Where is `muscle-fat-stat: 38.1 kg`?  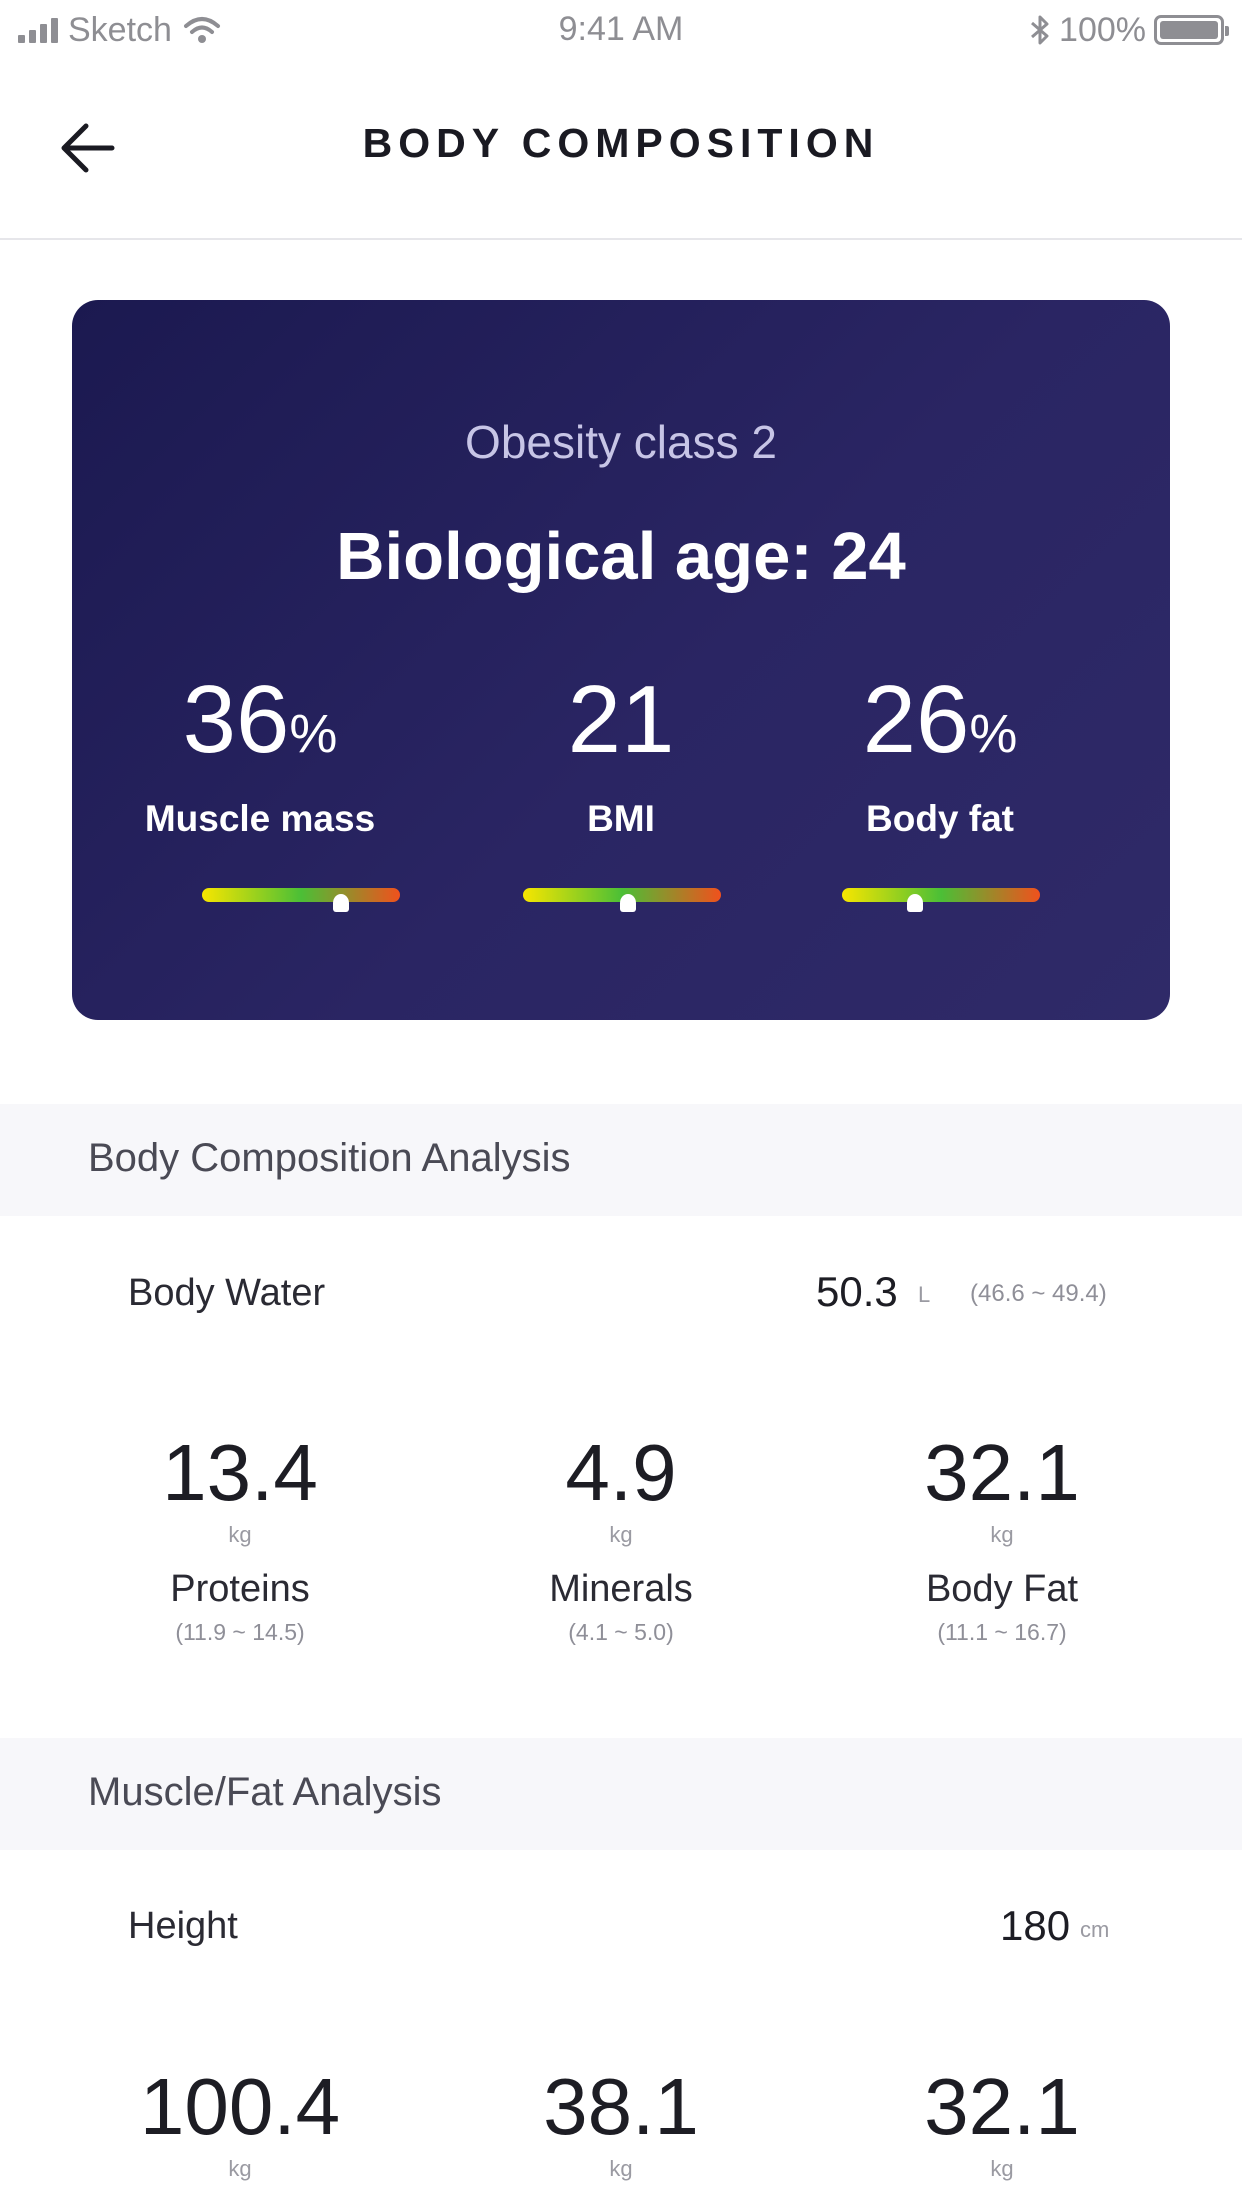 muscle-fat-stat: 38.1 kg is located at coordinates (621, 2123).